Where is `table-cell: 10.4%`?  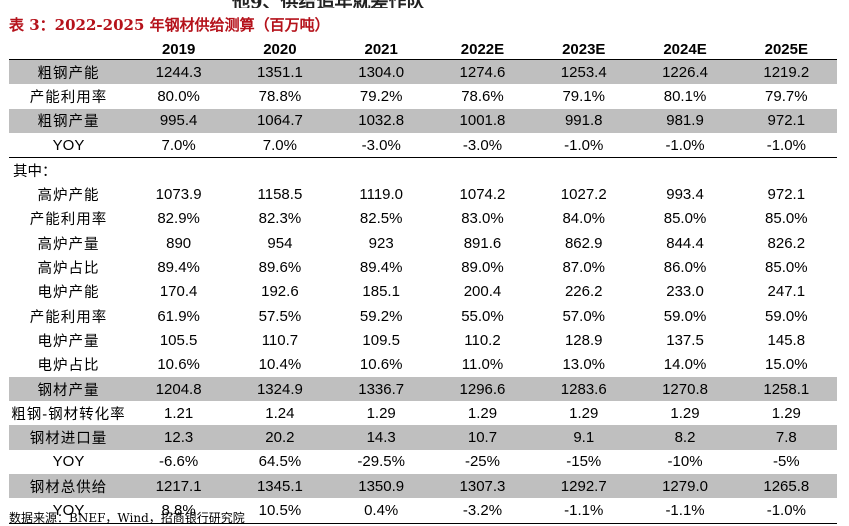
table-cell: 10.4% is located at coordinates (280, 365).